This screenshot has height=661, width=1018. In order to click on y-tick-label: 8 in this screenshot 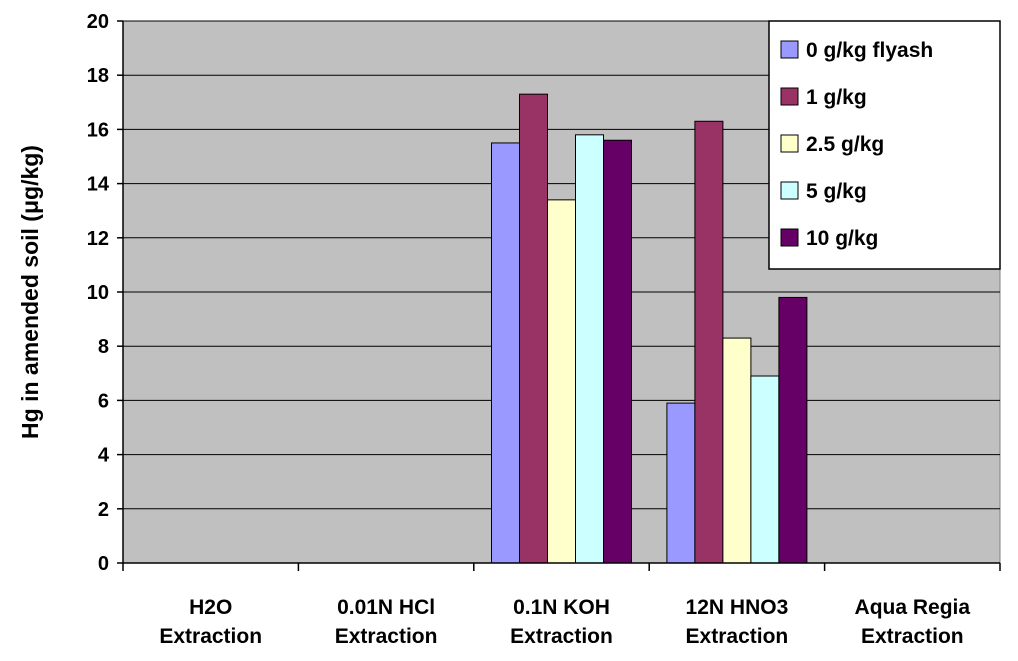, I will do `click(103, 347)`.